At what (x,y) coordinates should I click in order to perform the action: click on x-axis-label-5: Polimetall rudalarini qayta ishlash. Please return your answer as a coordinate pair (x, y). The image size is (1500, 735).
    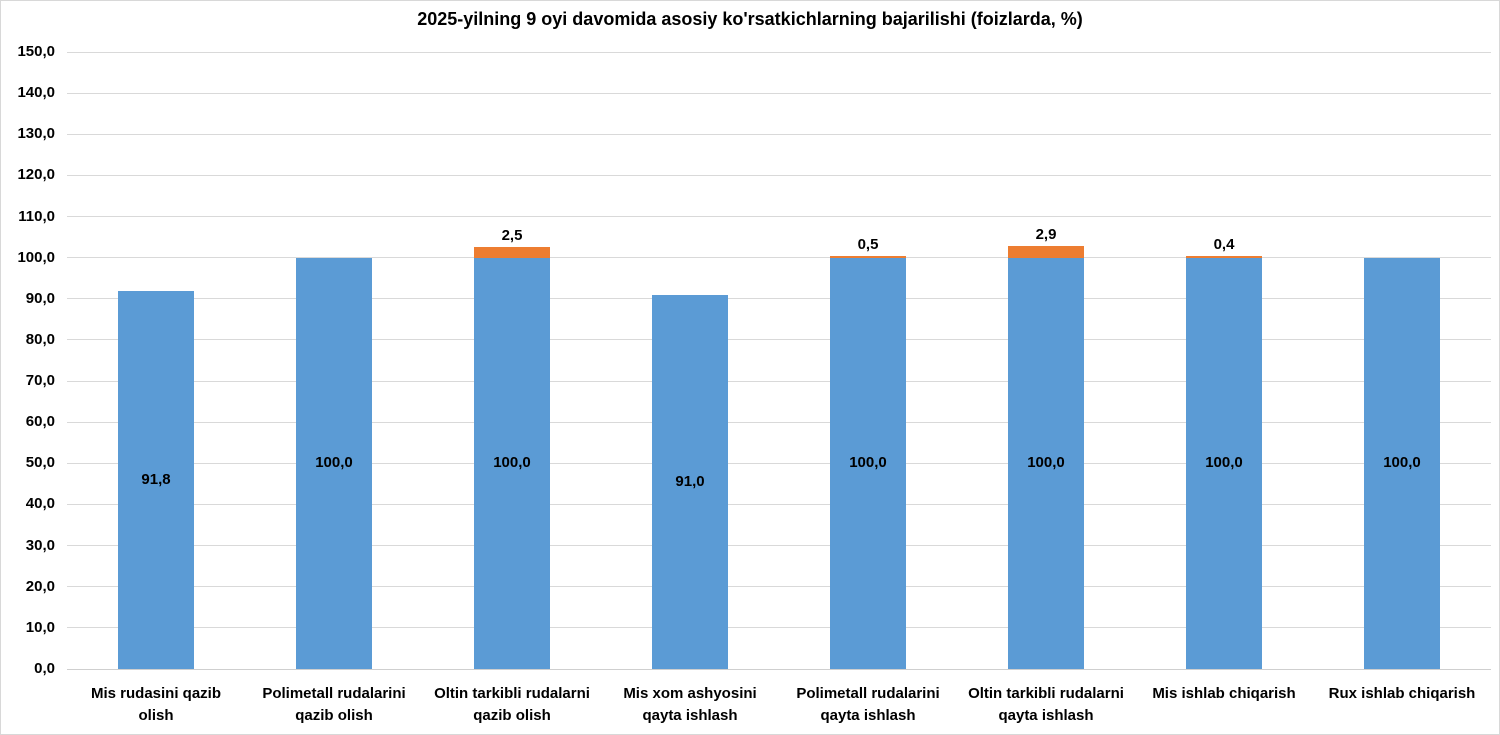
    Looking at the image, I should click on (868, 705).